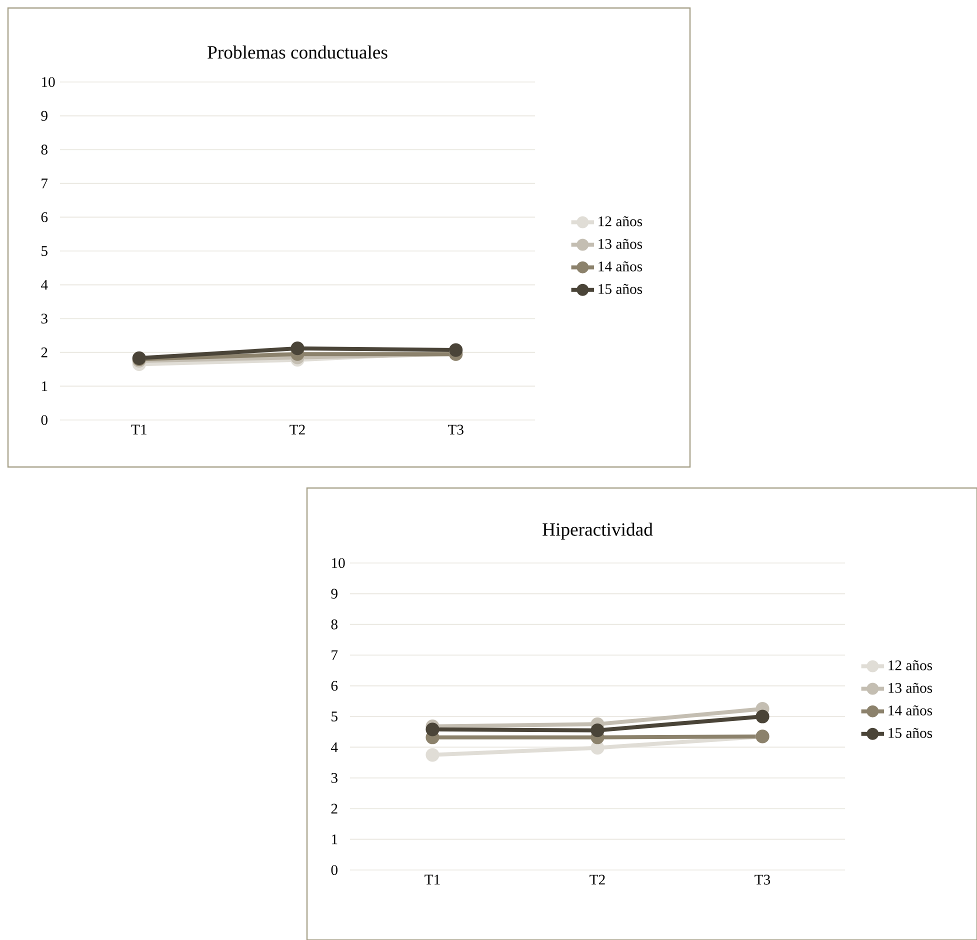 This screenshot has height=940, width=977. What do you see at coordinates (298, 52) in the screenshot?
I see `chart-title: Problemas conductuales` at bounding box center [298, 52].